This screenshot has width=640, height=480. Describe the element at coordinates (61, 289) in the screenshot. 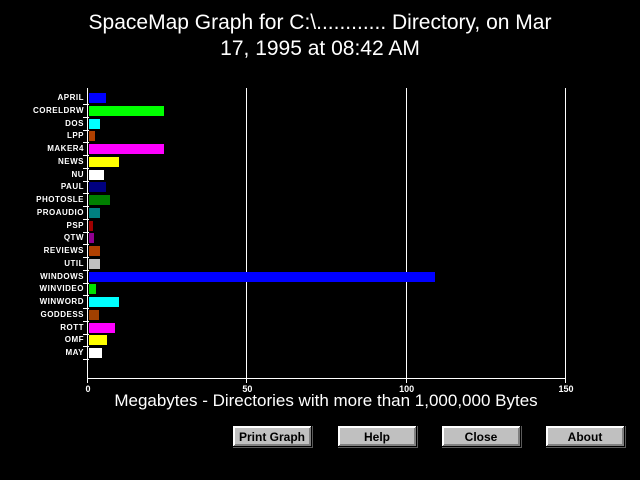

I see `category-label-winvideo: WINVIDEO` at that location.